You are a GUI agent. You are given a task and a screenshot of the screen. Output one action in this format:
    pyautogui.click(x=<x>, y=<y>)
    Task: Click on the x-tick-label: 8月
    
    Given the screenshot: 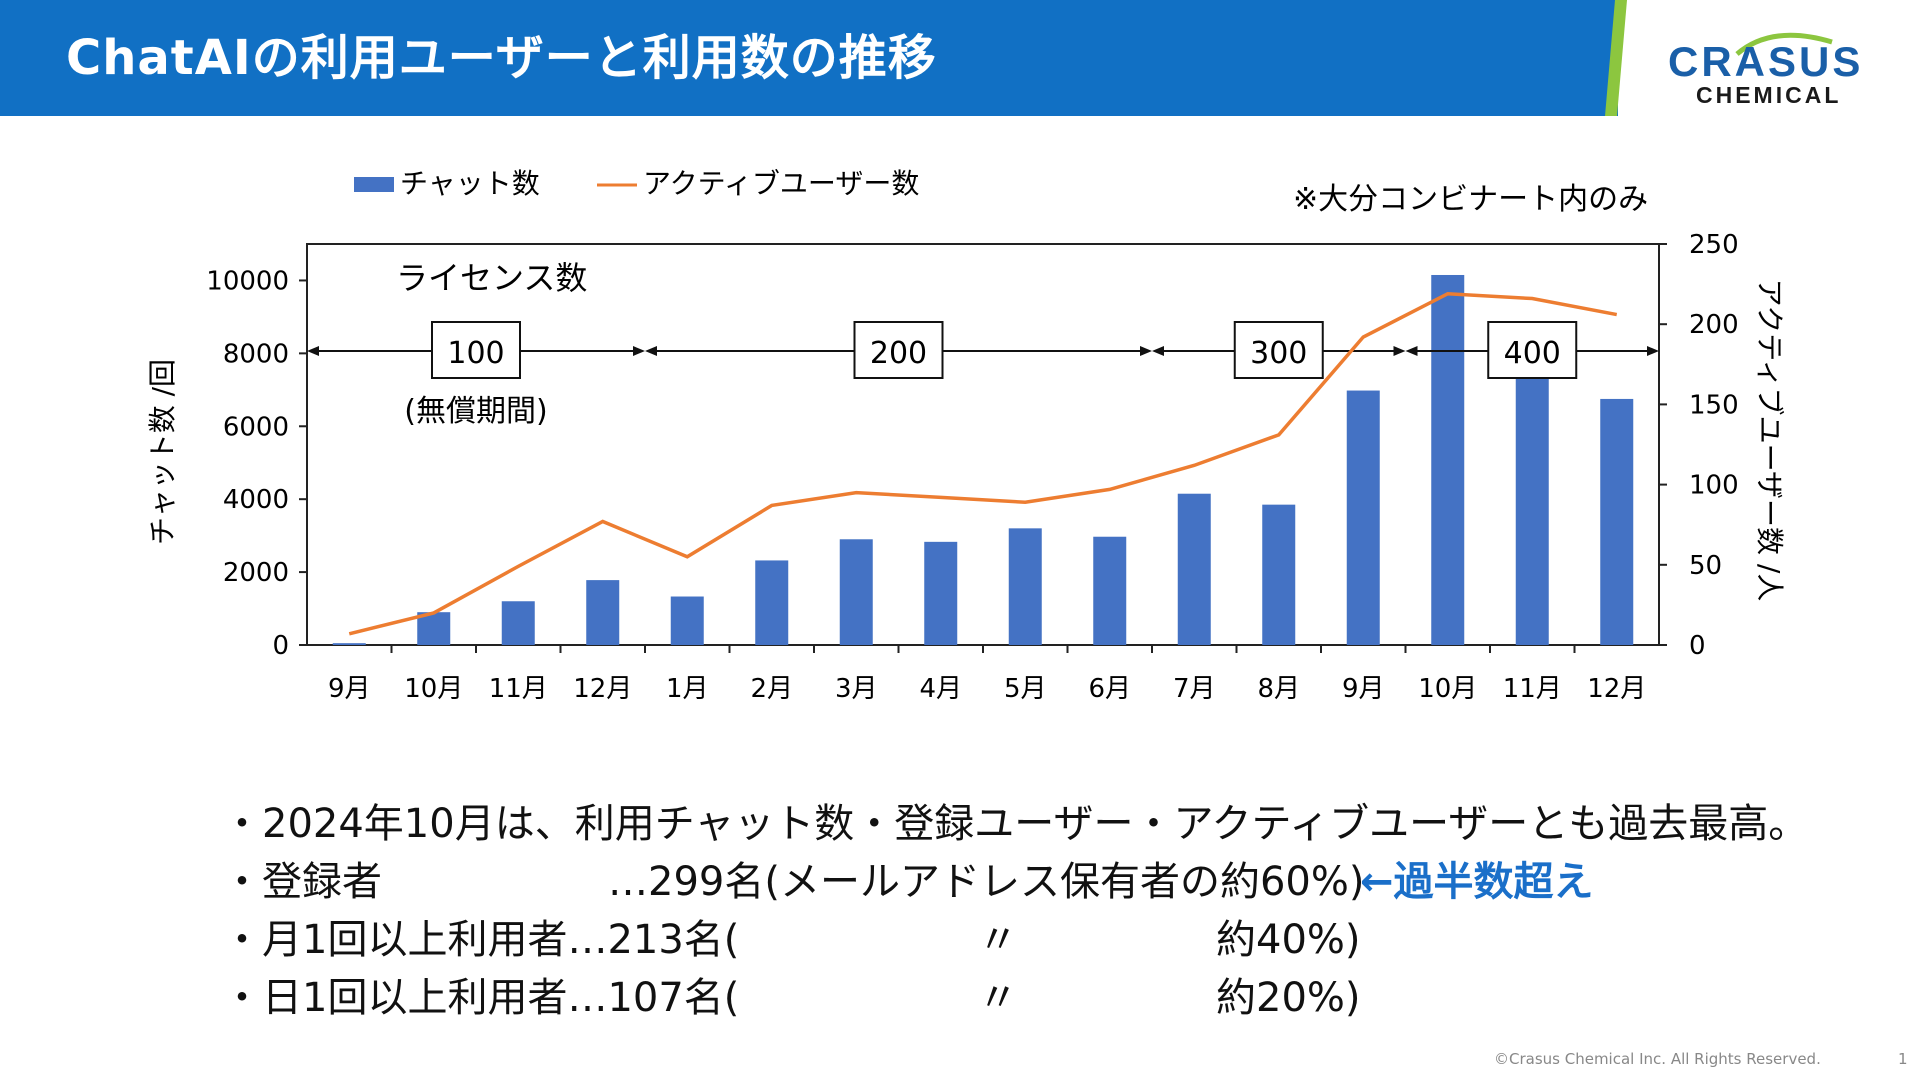 What is the action you would take?
    pyautogui.click(x=1278, y=689)
    